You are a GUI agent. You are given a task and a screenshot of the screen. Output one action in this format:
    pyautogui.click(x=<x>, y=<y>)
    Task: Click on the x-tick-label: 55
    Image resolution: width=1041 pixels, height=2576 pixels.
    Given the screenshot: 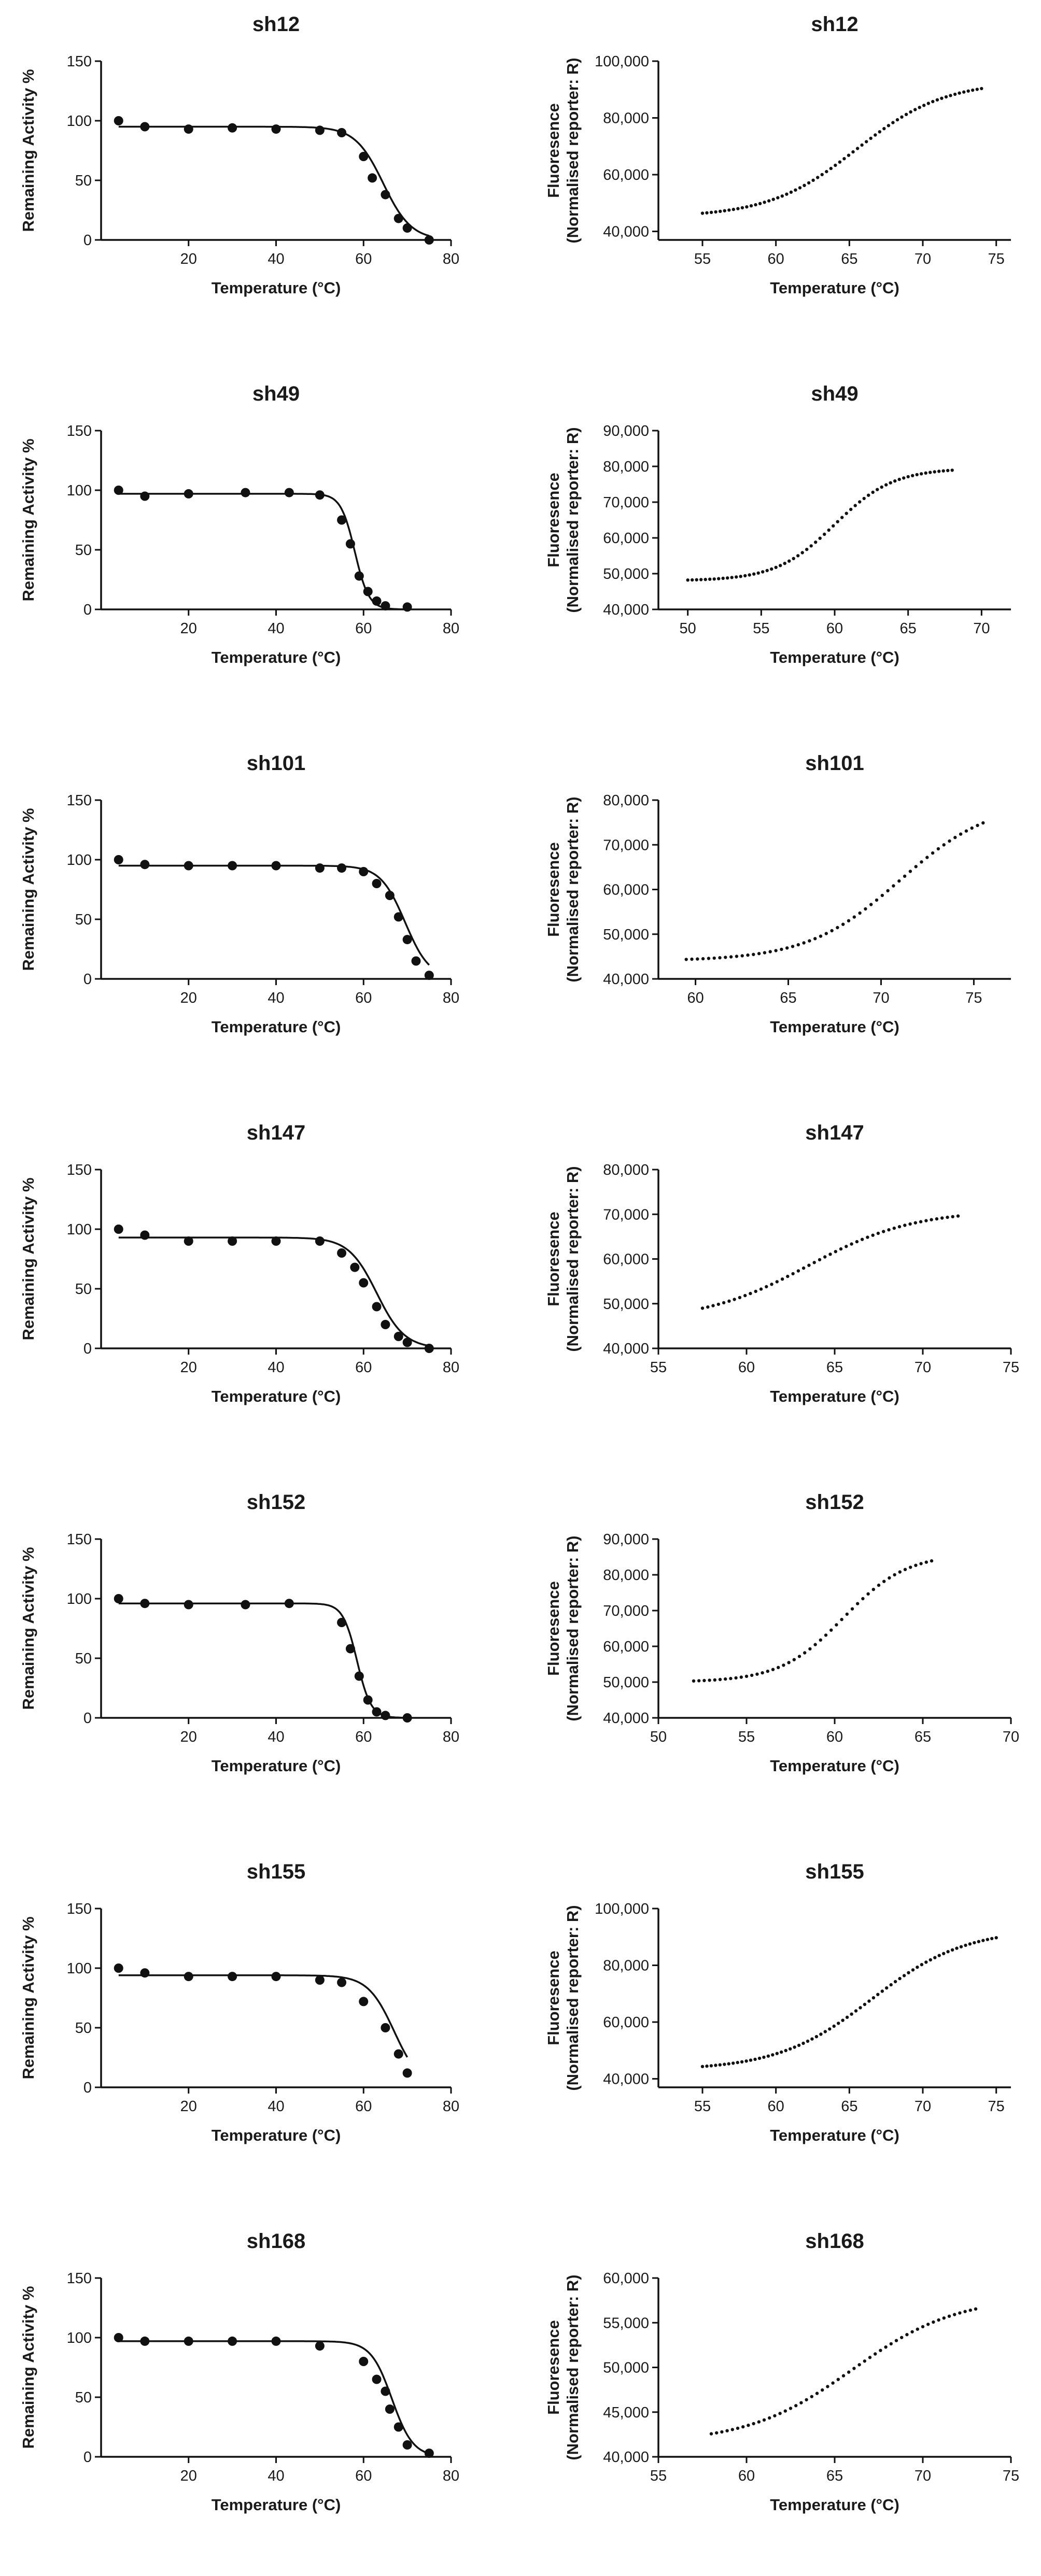 What is the action you would take?
    pyautogui.click(x=761, y=628)
    